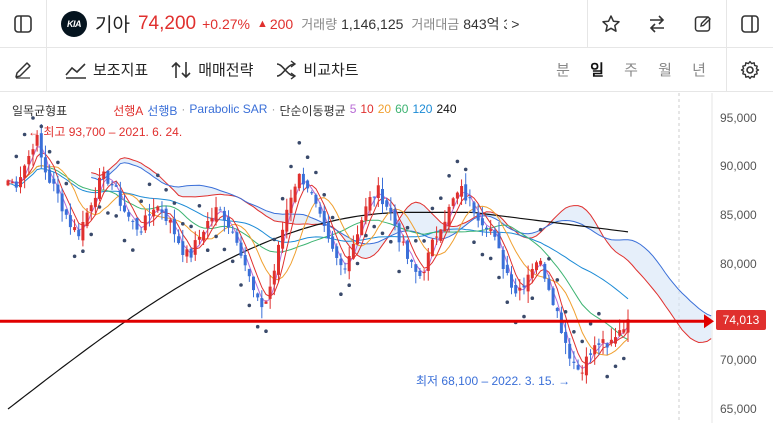 Image resolution: width=773 pixels, height=423 pixels. What do you see at coordinates (287, 69) in the screenshot?
I see `compare-icon` at bounding box center [287, 69].